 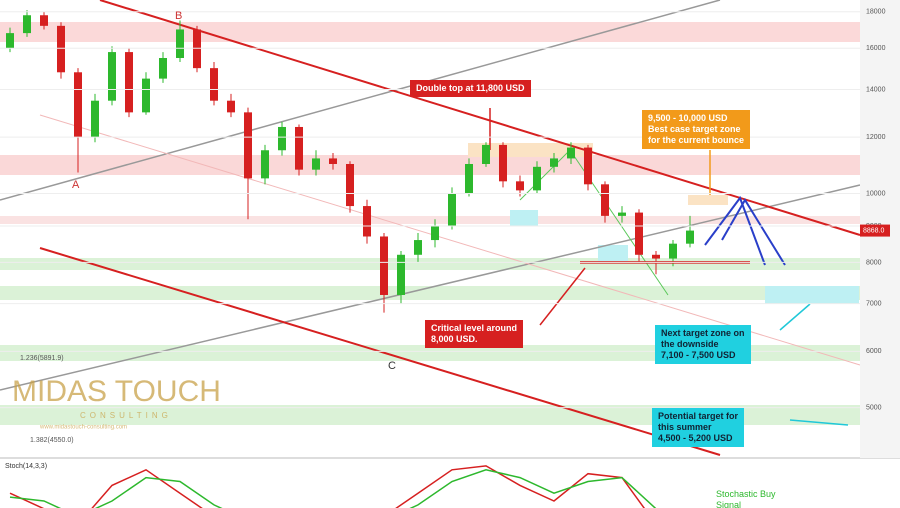 I want to click on annotation-line: Next target zone on, so click(x=703, y=333).